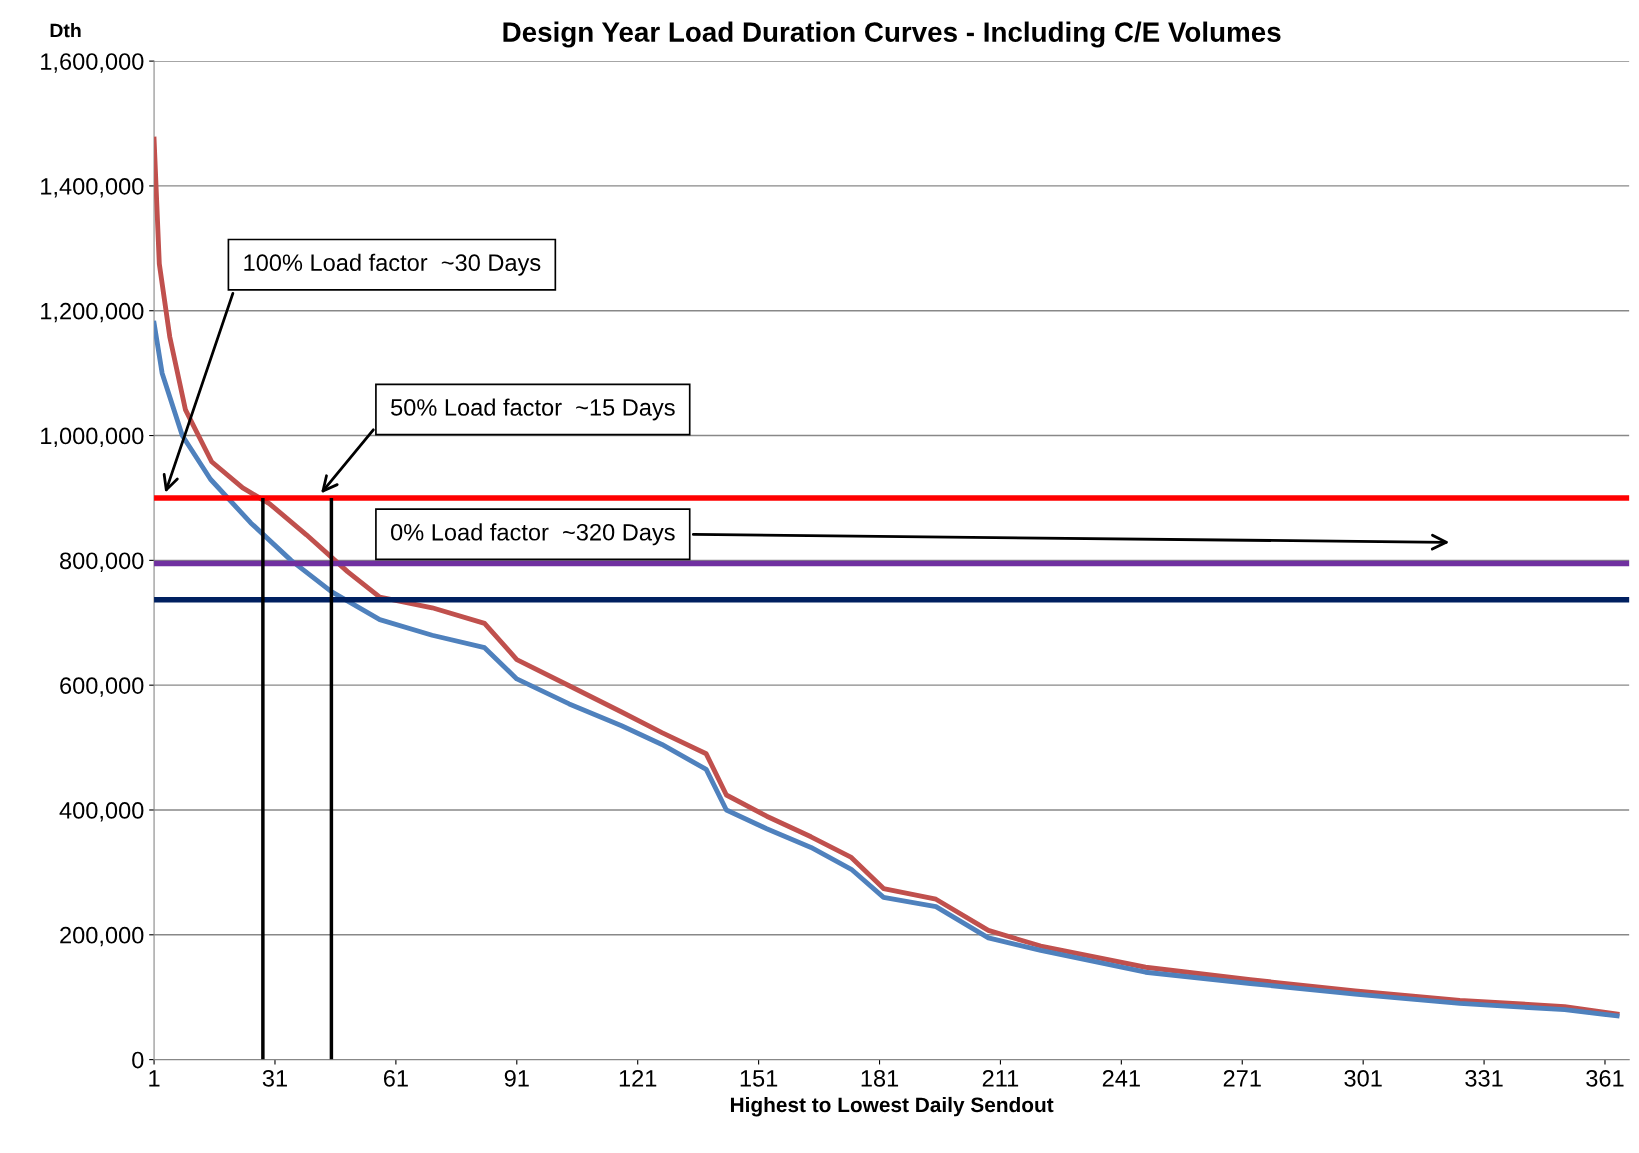 The image size is (1639, 1153). What do you see at coordinates (1605, 1078) in the screenshot?
I see `x-tick-label: 361` at bounding box center [1605, 1078].